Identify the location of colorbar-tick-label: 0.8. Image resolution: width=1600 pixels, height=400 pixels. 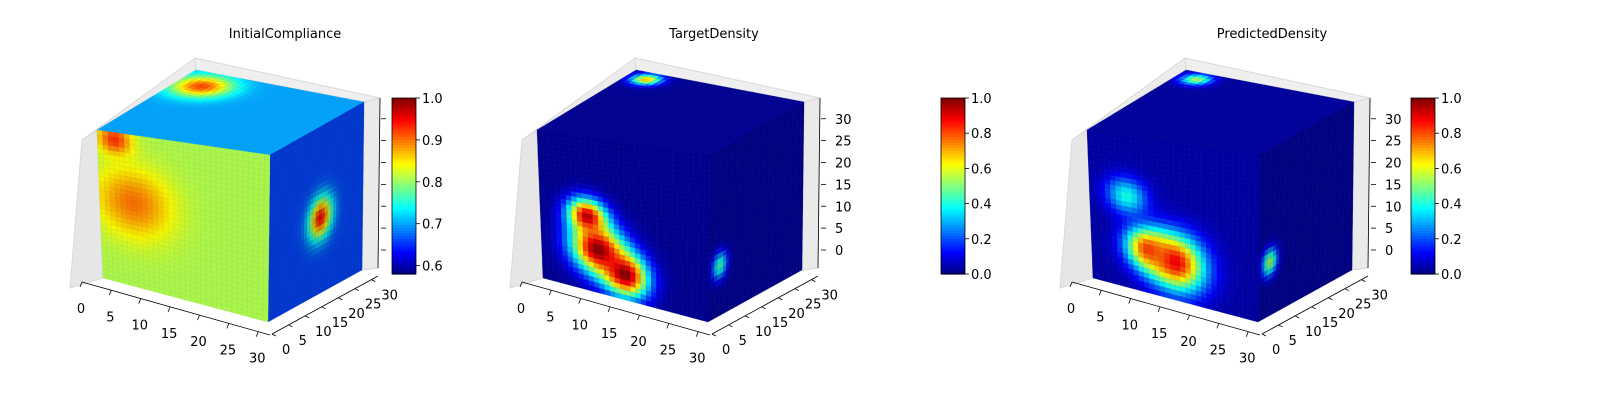
(432, 183).